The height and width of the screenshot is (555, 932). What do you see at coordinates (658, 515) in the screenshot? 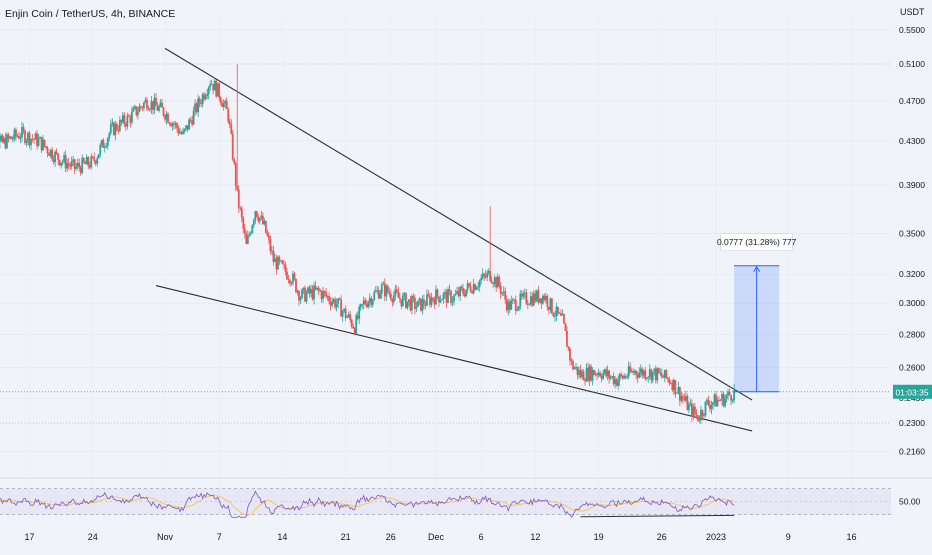
I see `rsi-divergence-line` at bounding box center [658, 515].